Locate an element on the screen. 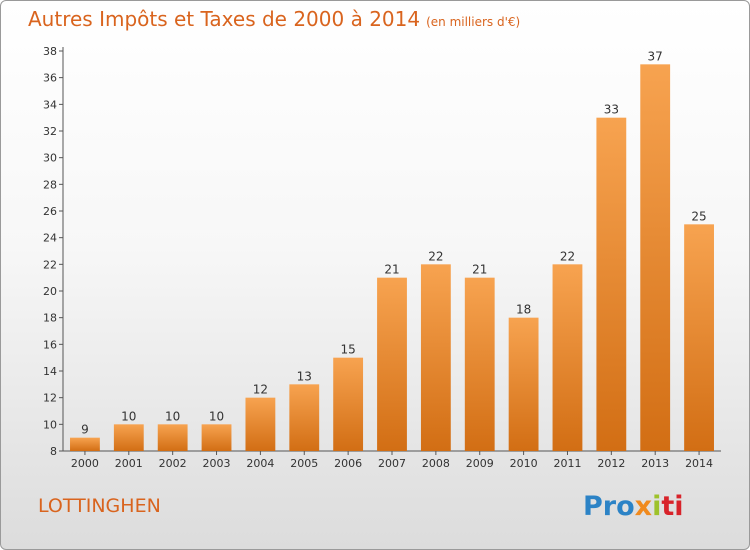  logo-part: ti is located at coordinates (672, 506).